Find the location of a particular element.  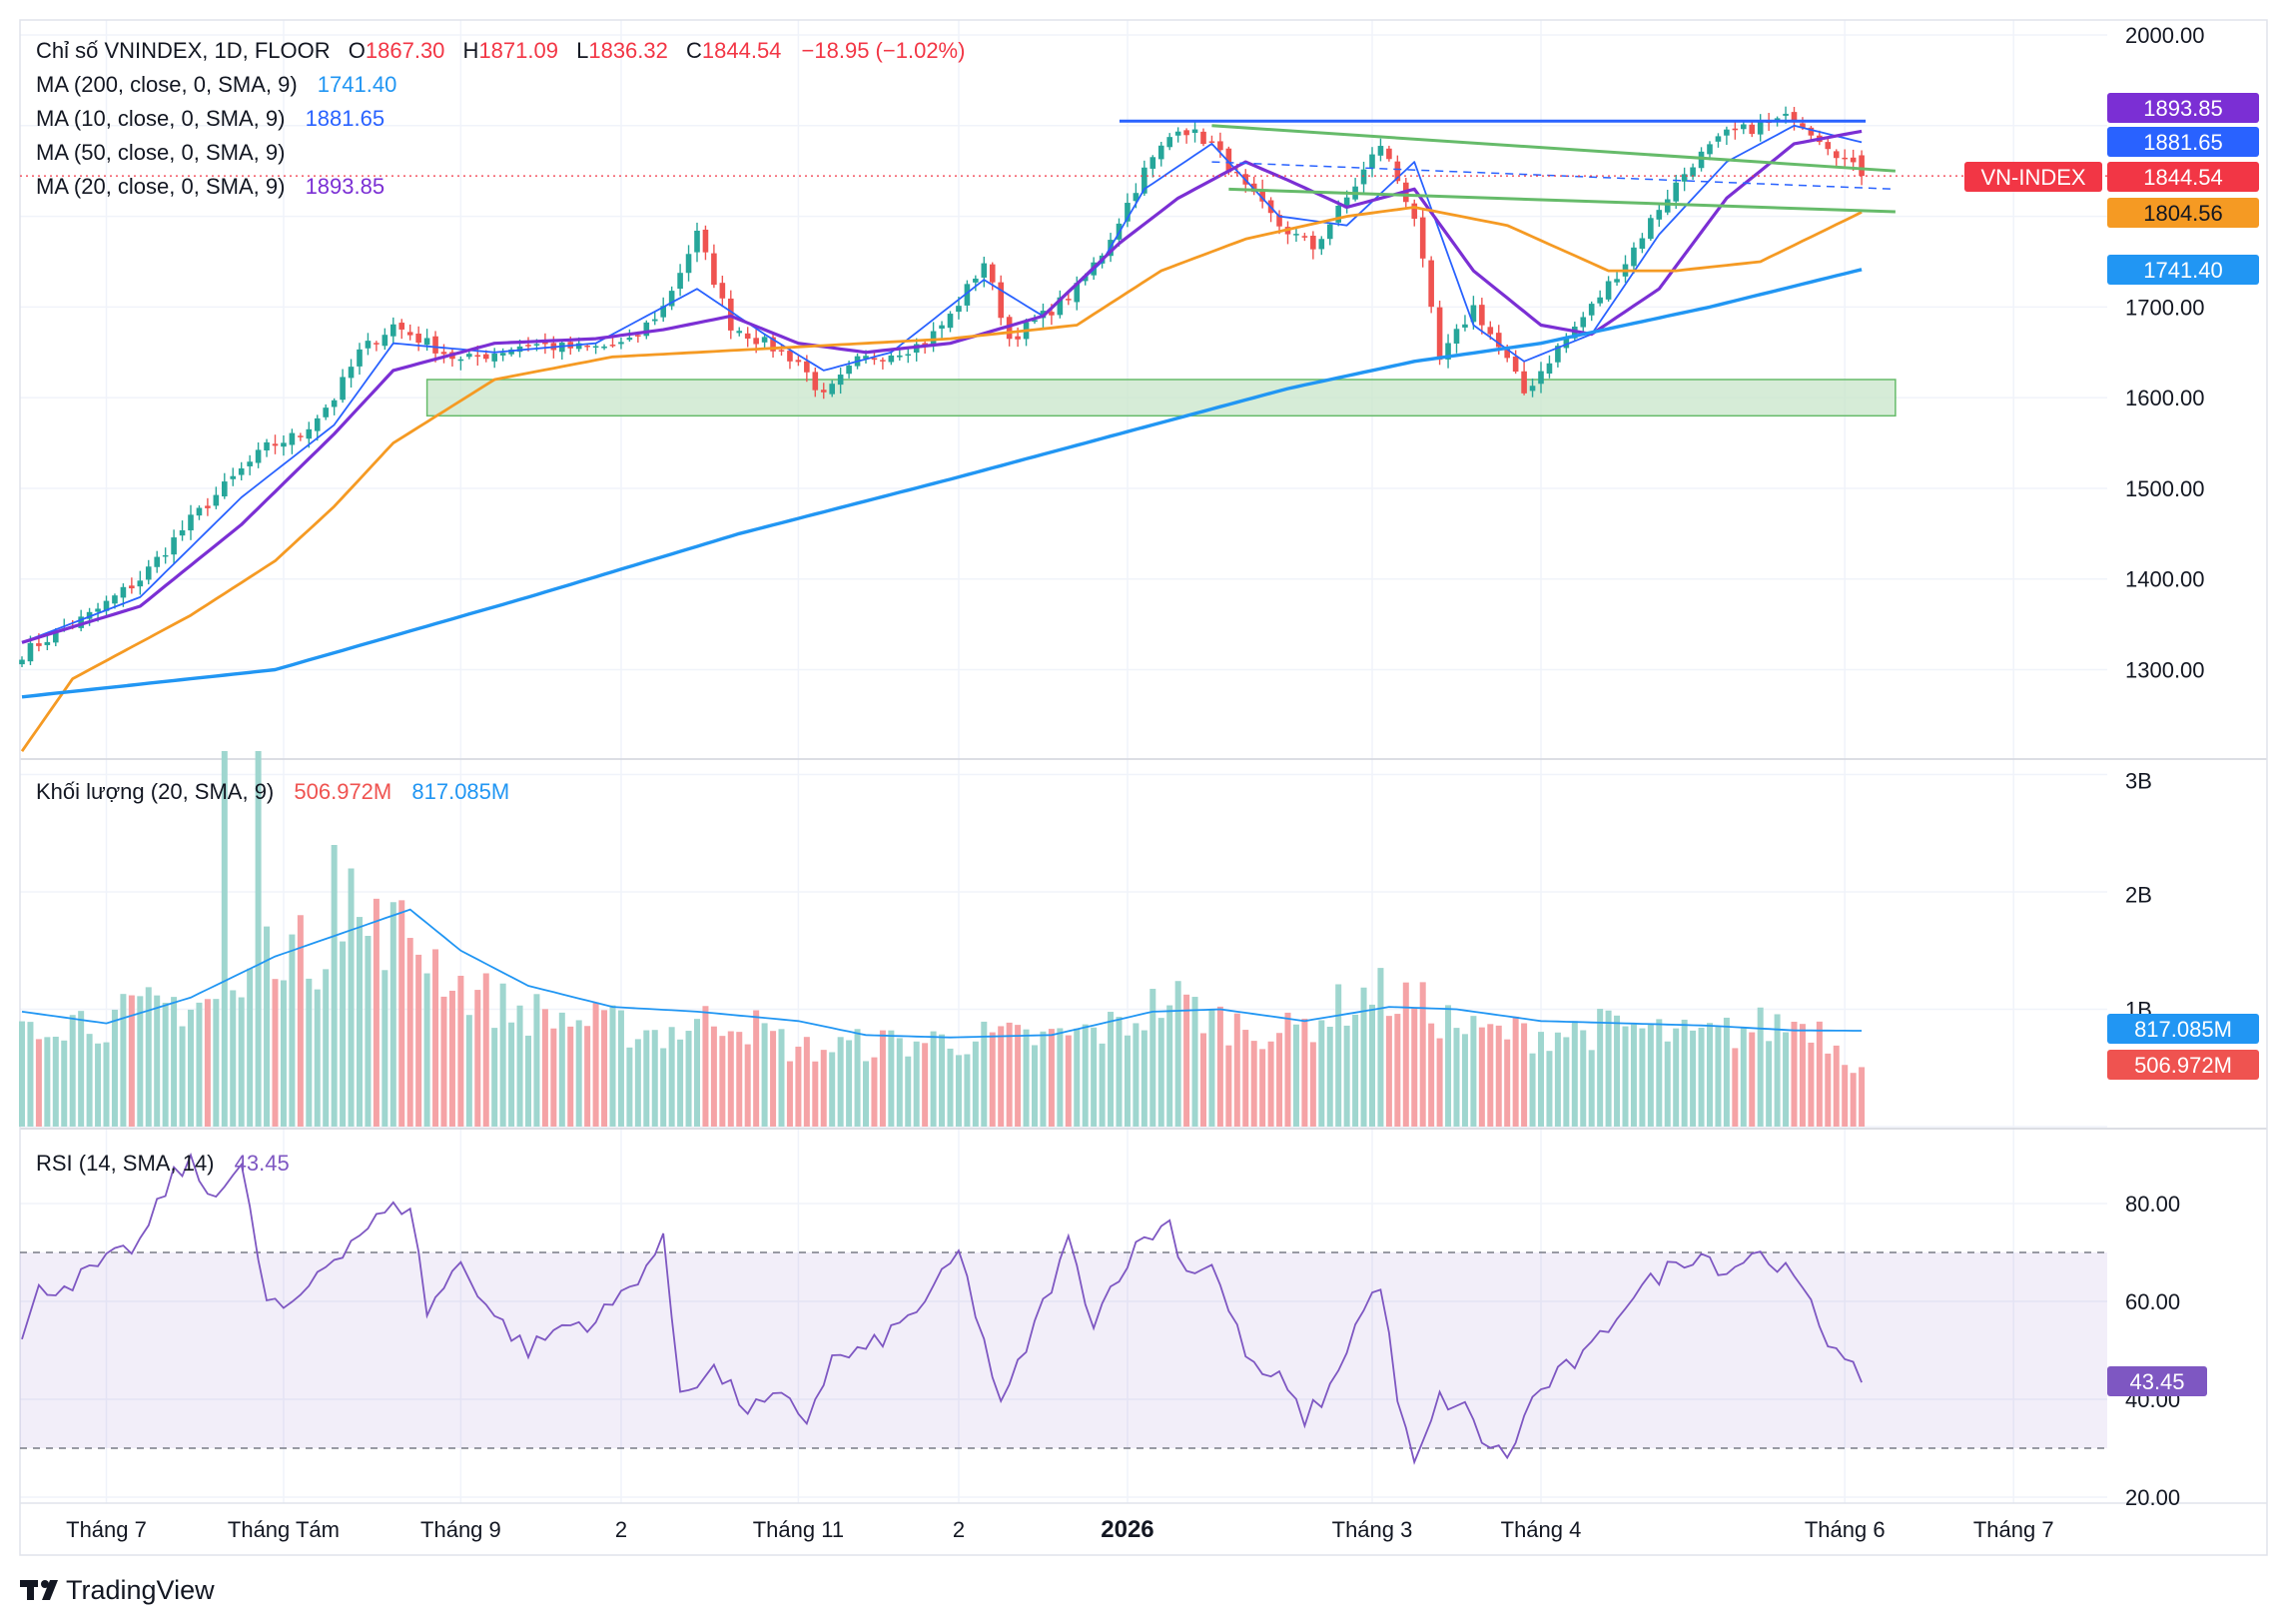

tradingview-logo-icon is located at coordinates (39, 1590).